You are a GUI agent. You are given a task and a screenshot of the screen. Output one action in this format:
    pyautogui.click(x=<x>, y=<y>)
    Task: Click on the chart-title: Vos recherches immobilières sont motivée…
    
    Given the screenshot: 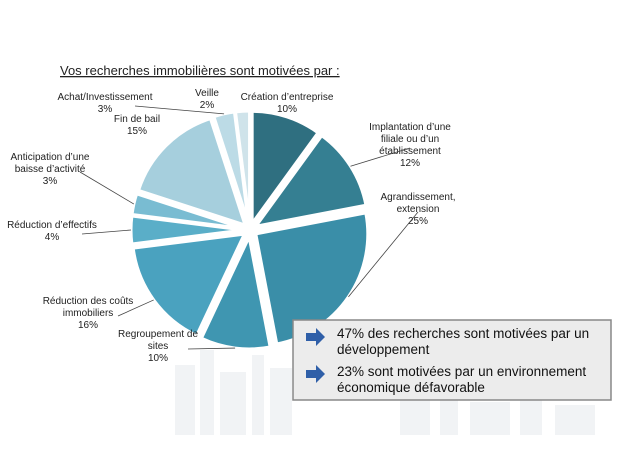 What is the action you would take?
    pyautogui.click(x=200, y=70)
    